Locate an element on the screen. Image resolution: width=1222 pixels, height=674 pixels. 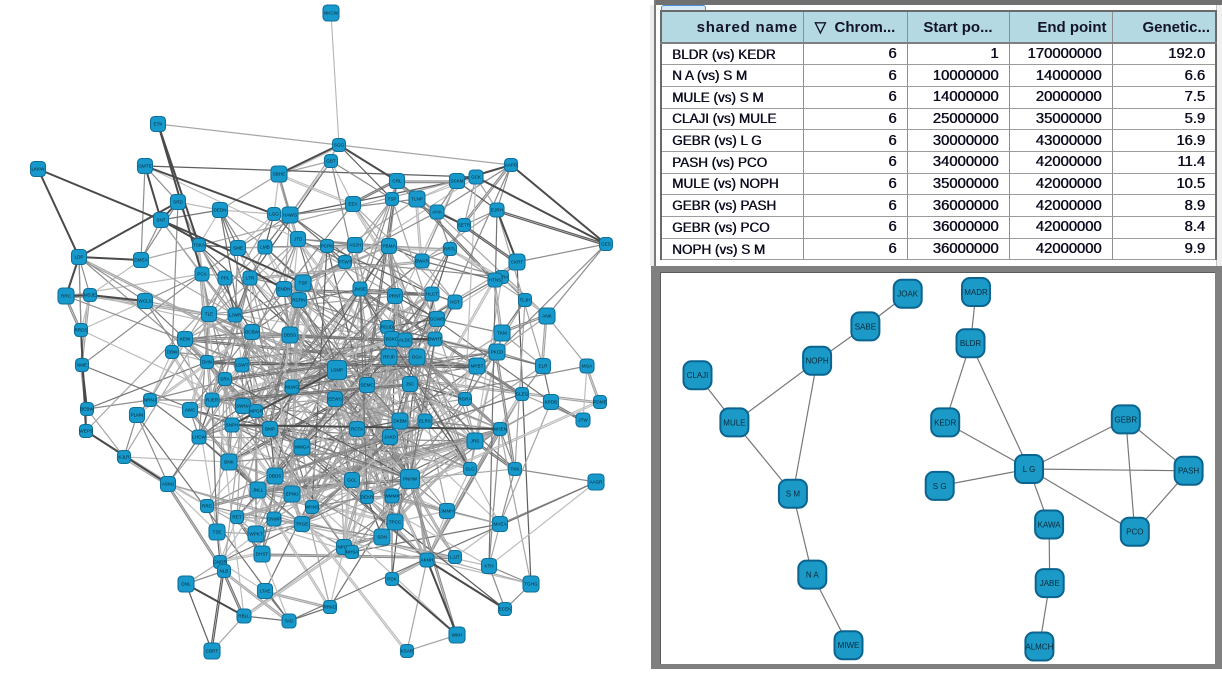
svg-text: ETK is located at coordinates (159, 124).